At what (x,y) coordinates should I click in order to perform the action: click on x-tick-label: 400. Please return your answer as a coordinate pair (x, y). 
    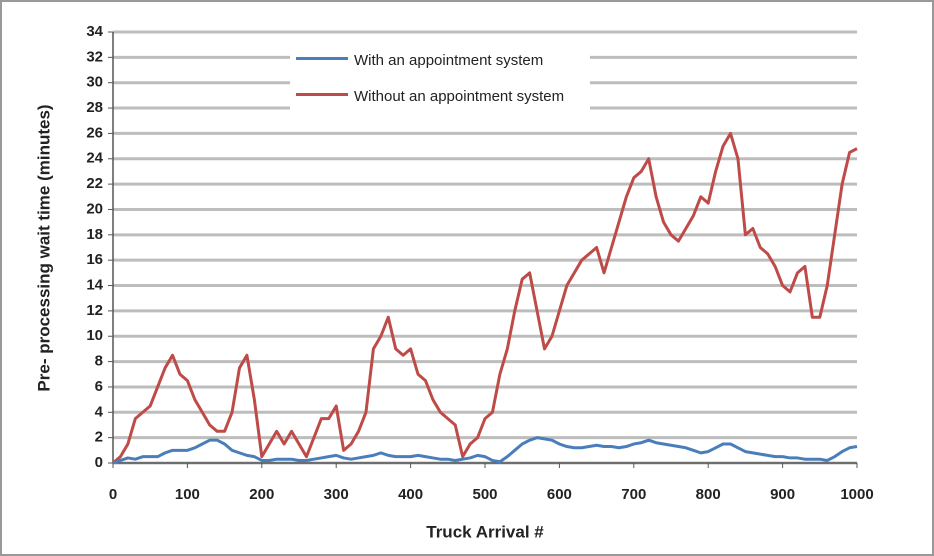
    Looking at the image, I should click on (410, 494).